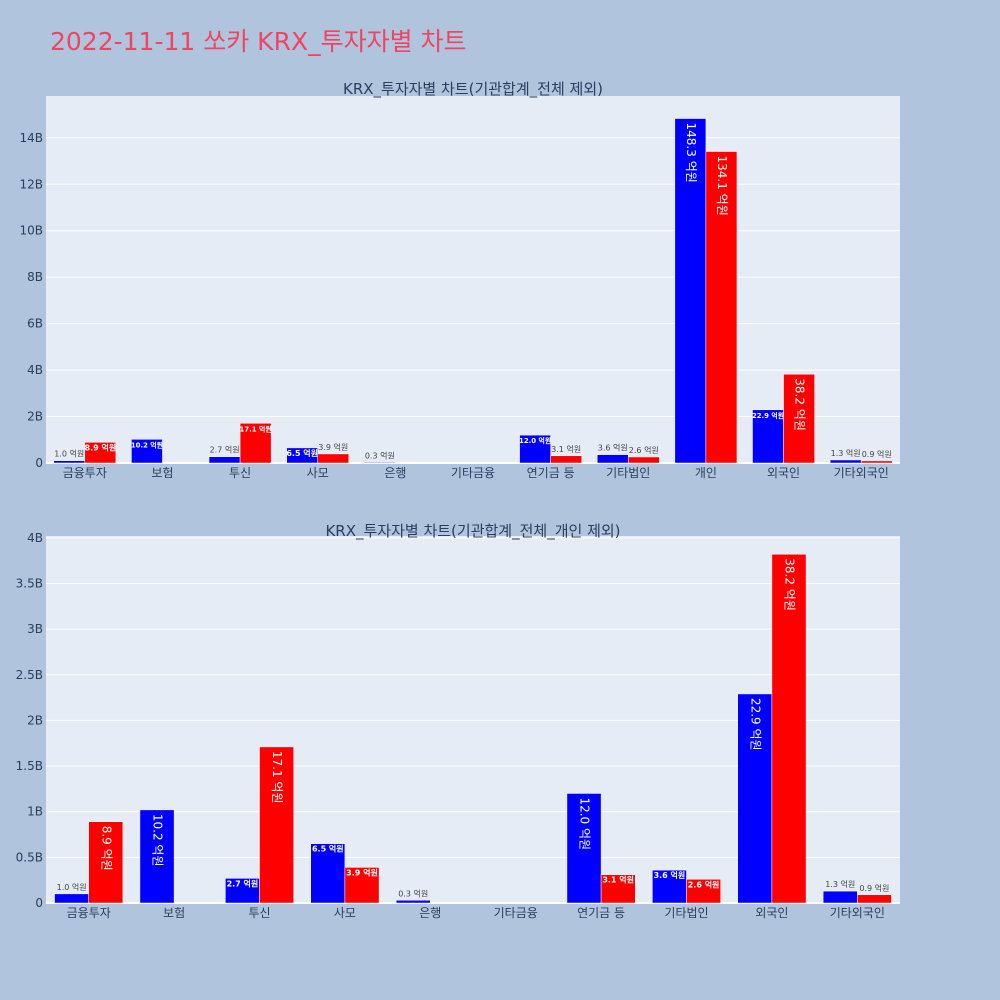 This screenshot has width=1000, height=1000. I want to click on x-tick-label: 연기금 등, so click(601, 913).